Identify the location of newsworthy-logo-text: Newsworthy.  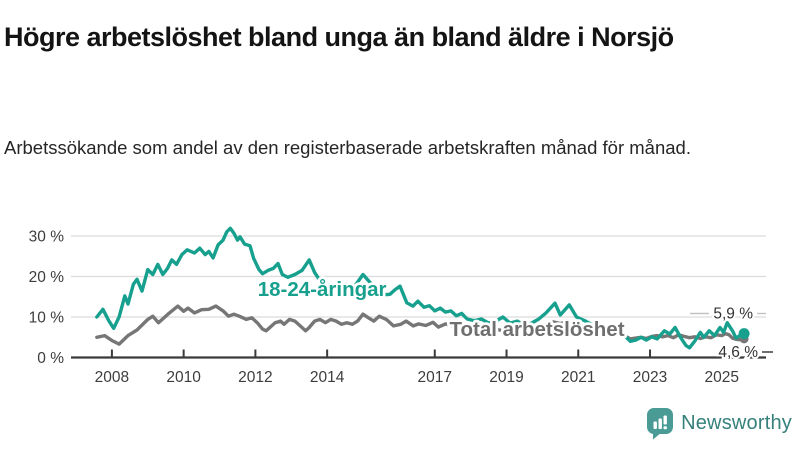
(736, 423).